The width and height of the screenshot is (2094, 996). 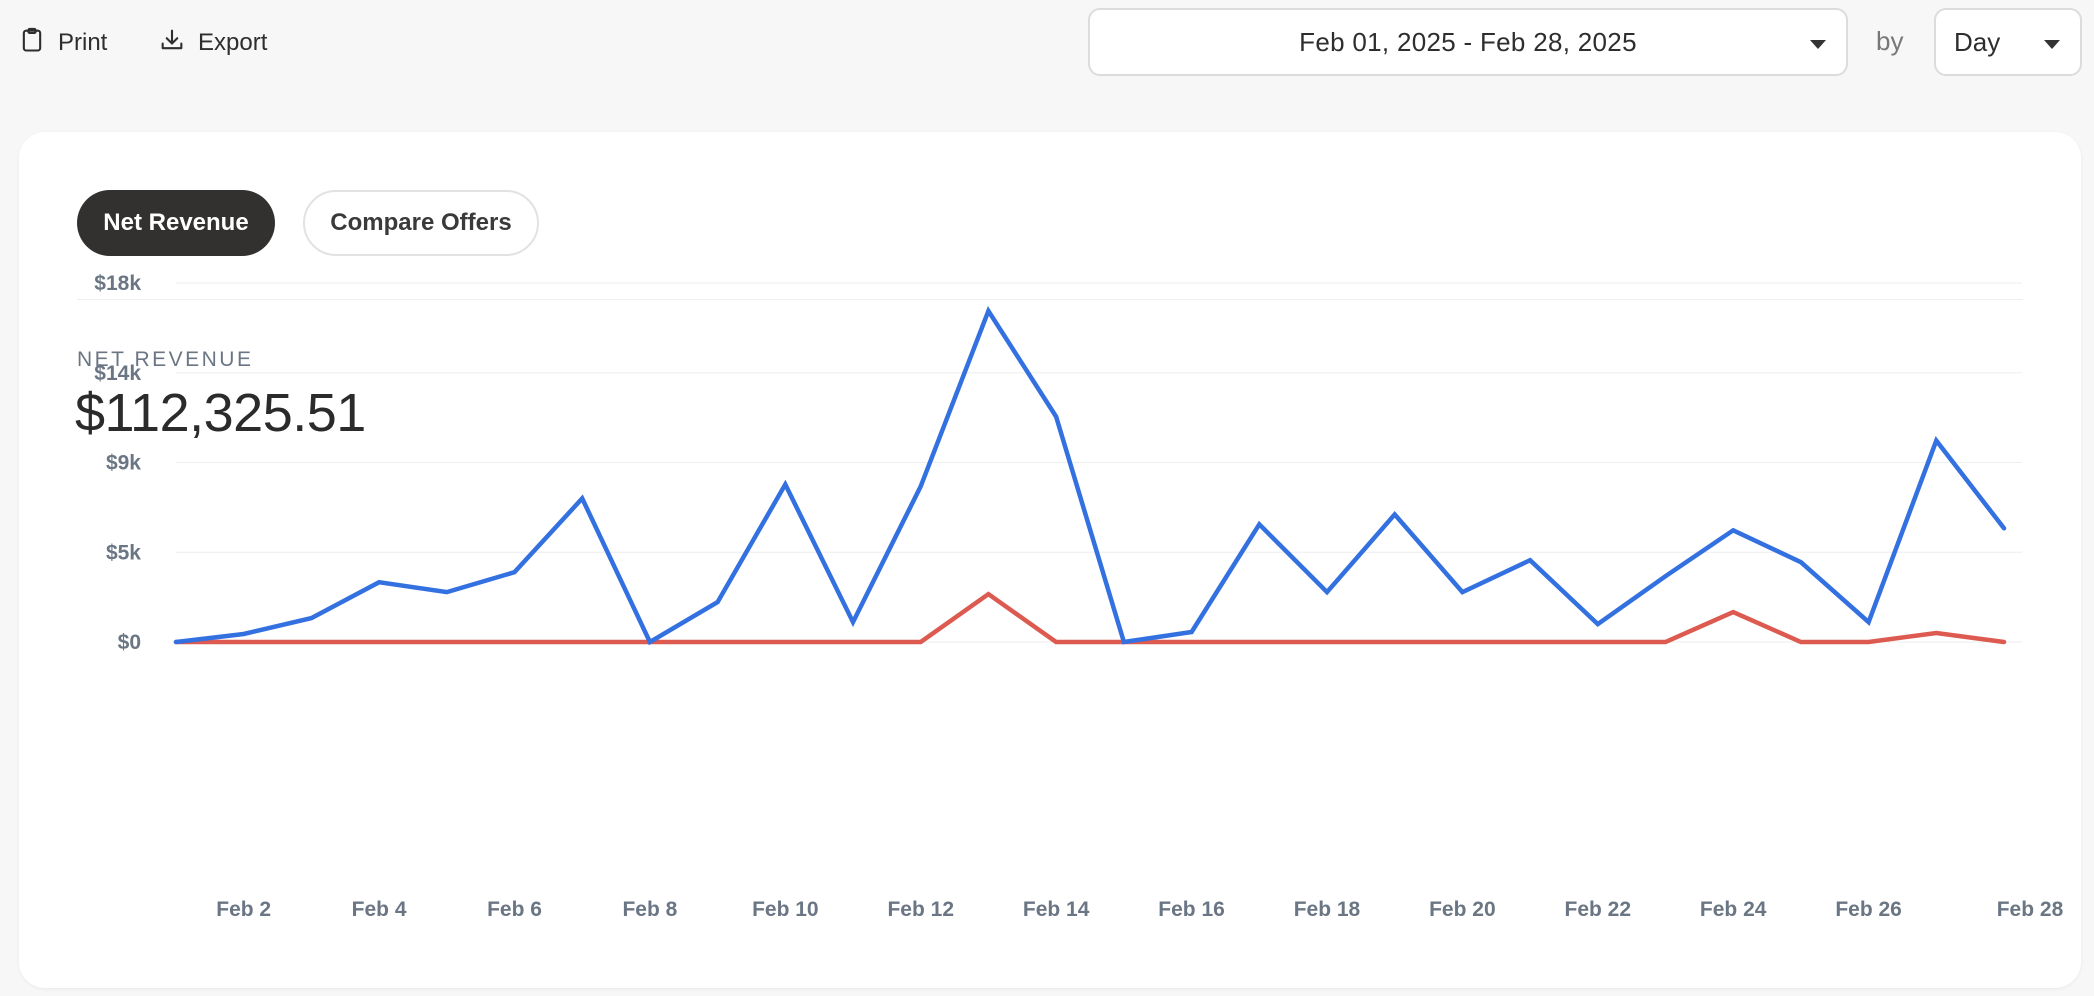 What do you see at coordinates (220, 413) in the screenshot?
I see `metric-value: $112,325.51` at bounding box center [220, 413].